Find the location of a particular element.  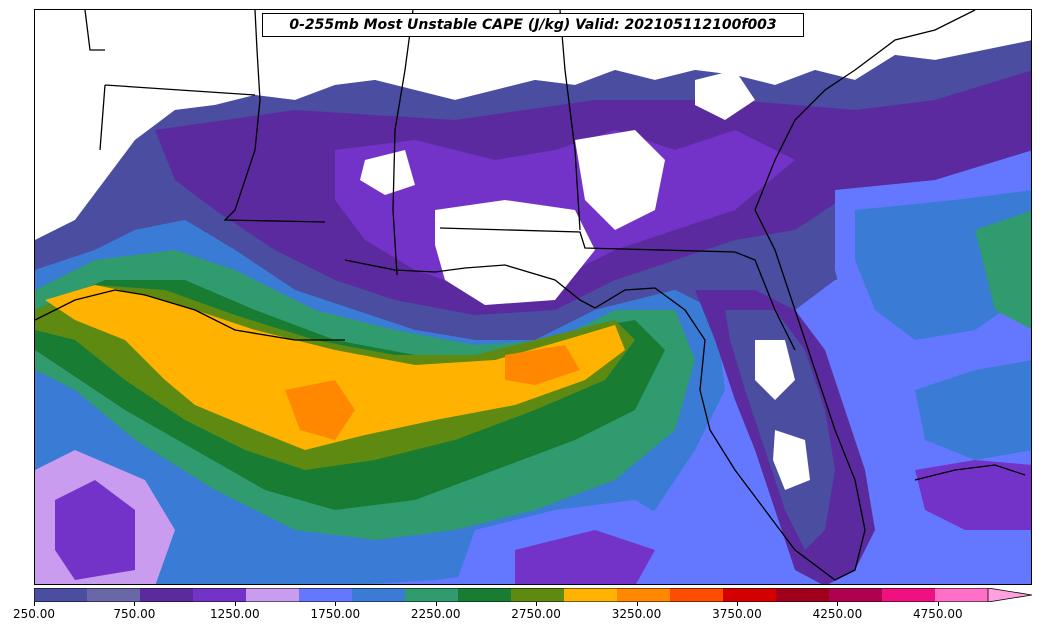

colorbar-tick-label: 2750.00 is located at coordinates (536, 614).